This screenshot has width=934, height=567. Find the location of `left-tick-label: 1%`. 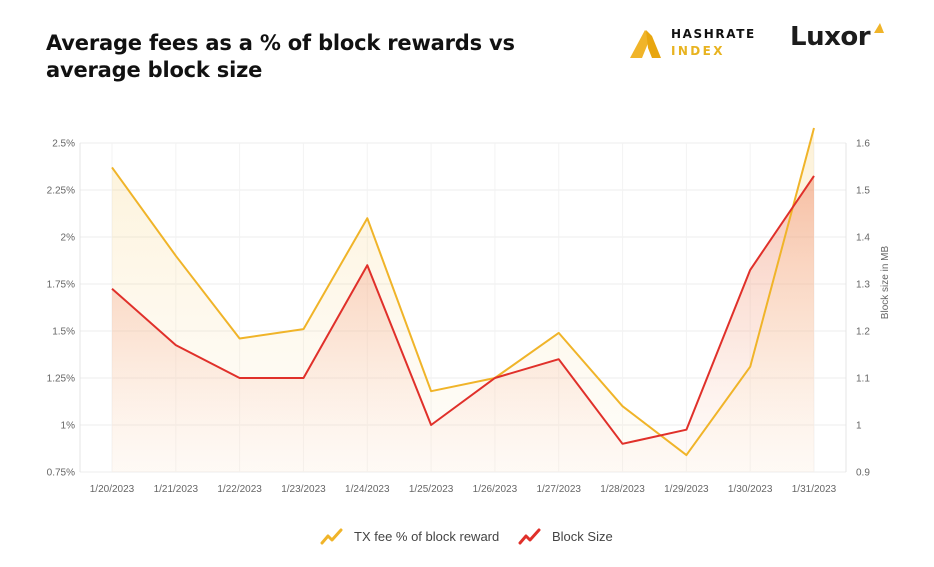

left-tick-label: 1% is located at coordinates (68, 426).